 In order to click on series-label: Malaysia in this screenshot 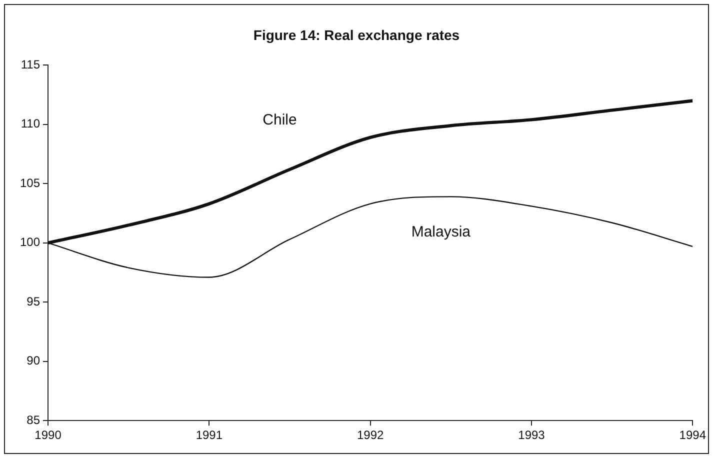, I will do `click(441, 232)`.